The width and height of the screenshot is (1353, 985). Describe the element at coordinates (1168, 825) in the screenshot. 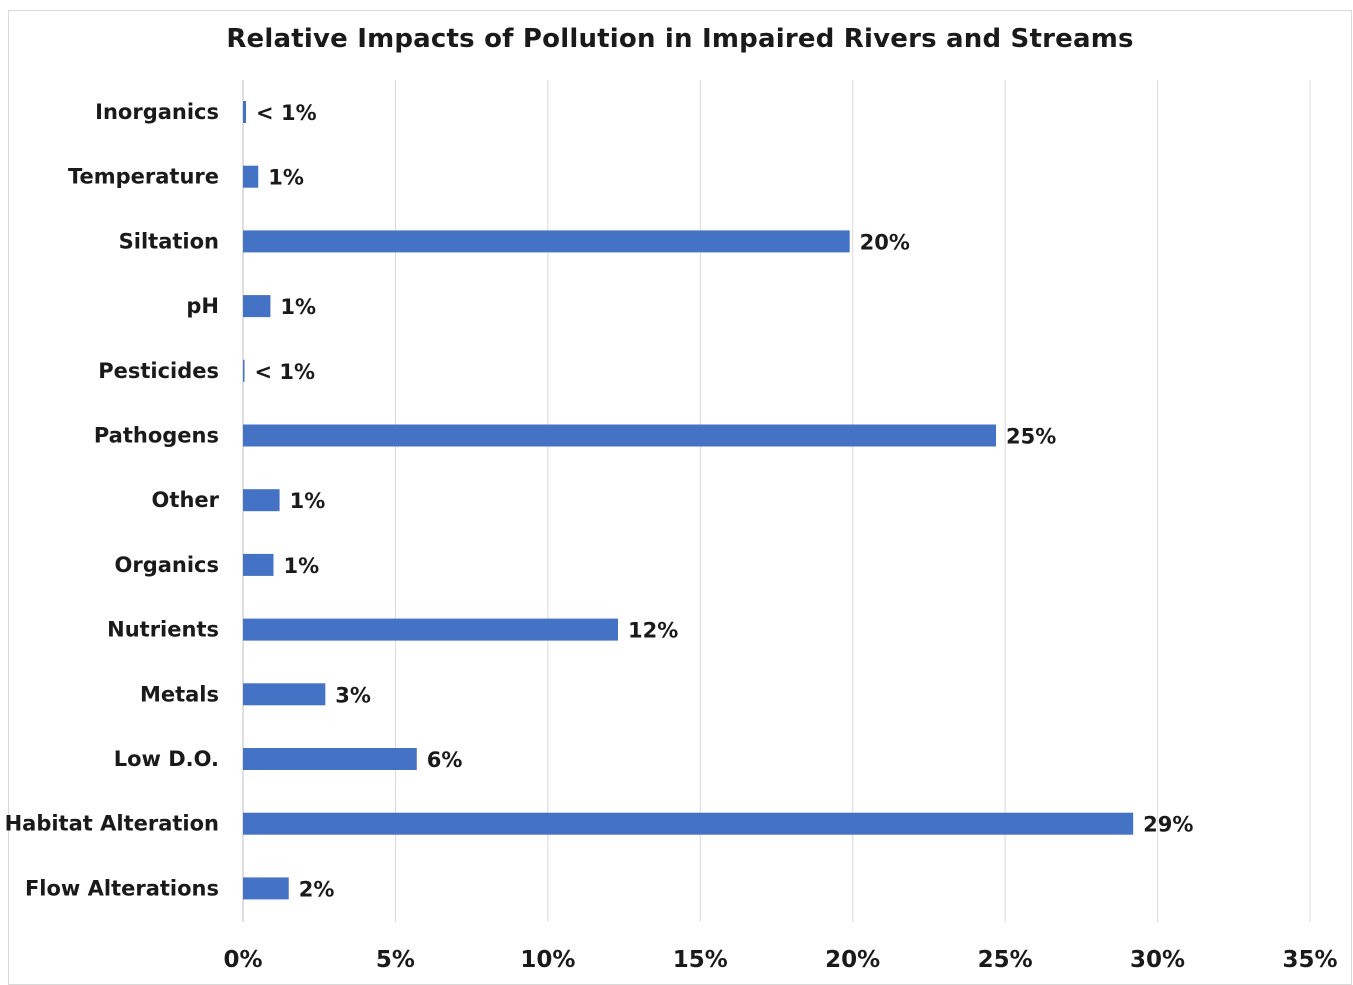

I see `data-label-habitat-alteration: 29%` at that location.